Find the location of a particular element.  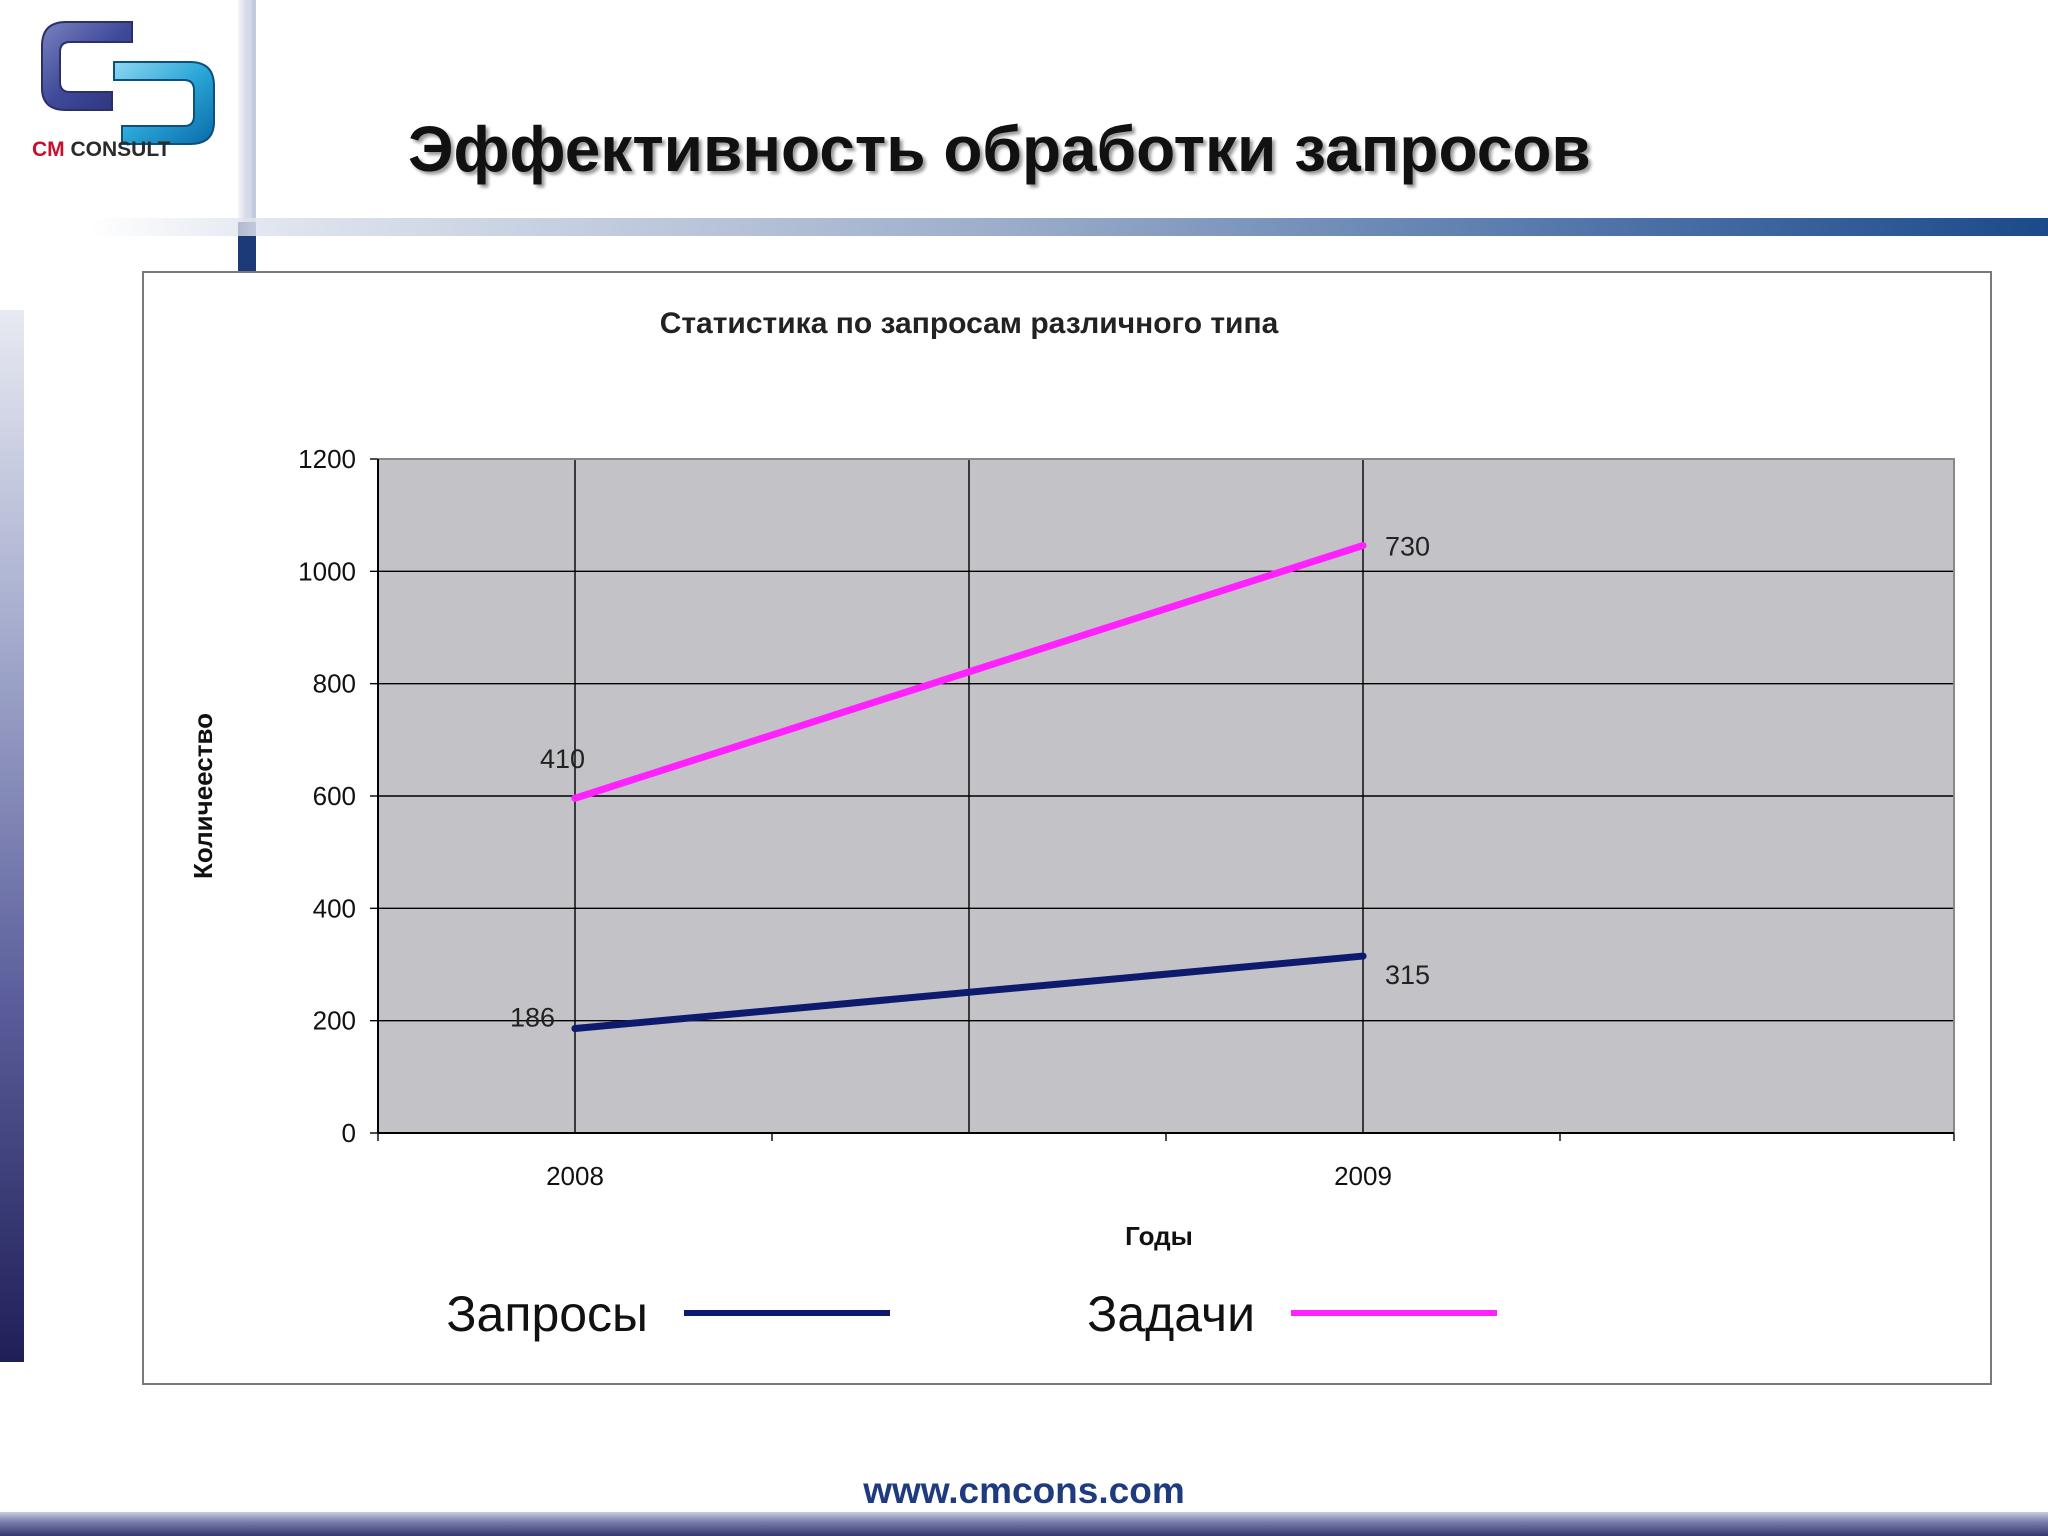

y-tick-label: 1000 is located at coordinates (327, 571).